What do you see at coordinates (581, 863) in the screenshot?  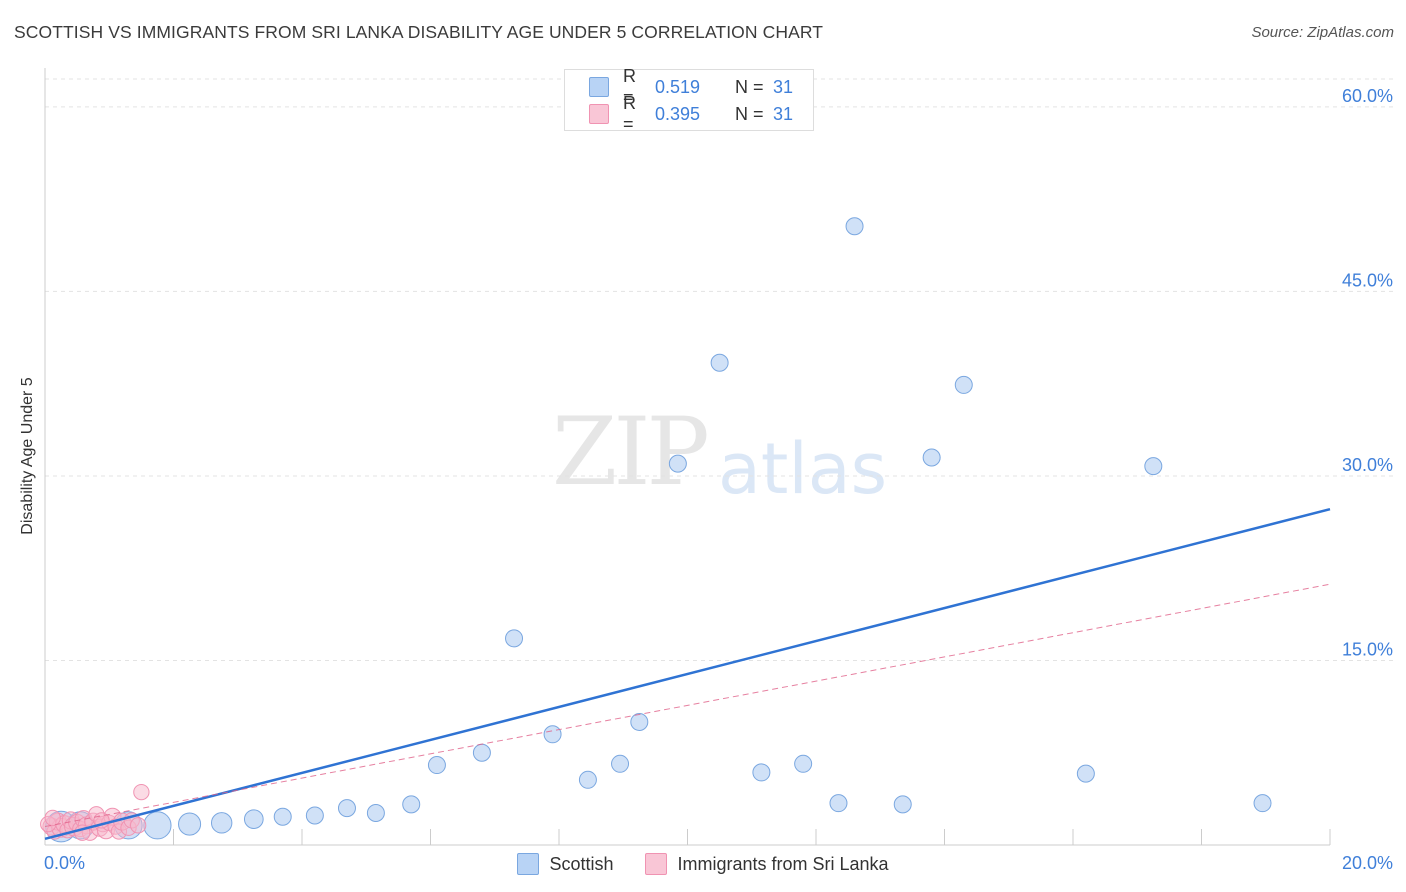 I see `legend-label-scottish: Scottish` at bounding box center [581, 863].